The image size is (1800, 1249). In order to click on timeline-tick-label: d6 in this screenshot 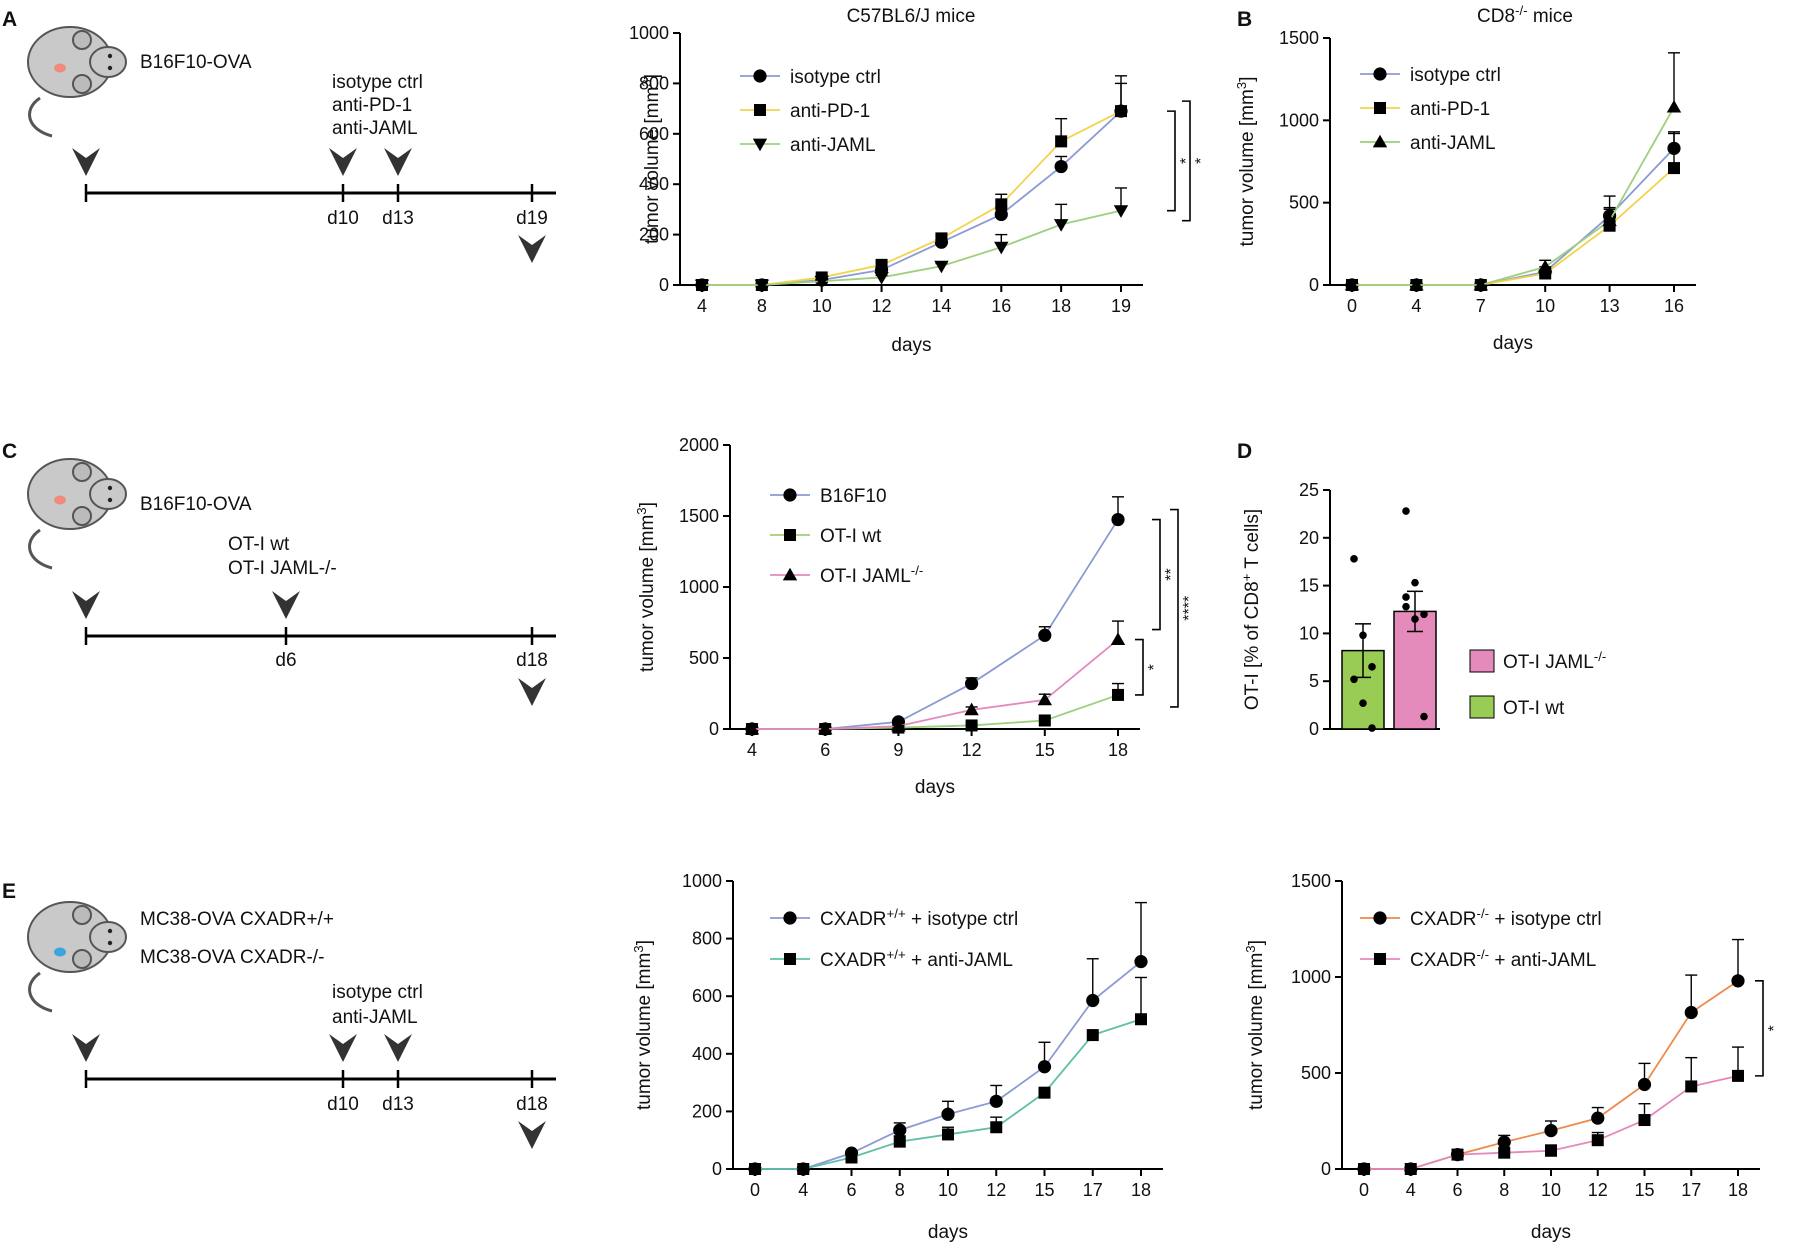, I will do `click(285, 660)`.